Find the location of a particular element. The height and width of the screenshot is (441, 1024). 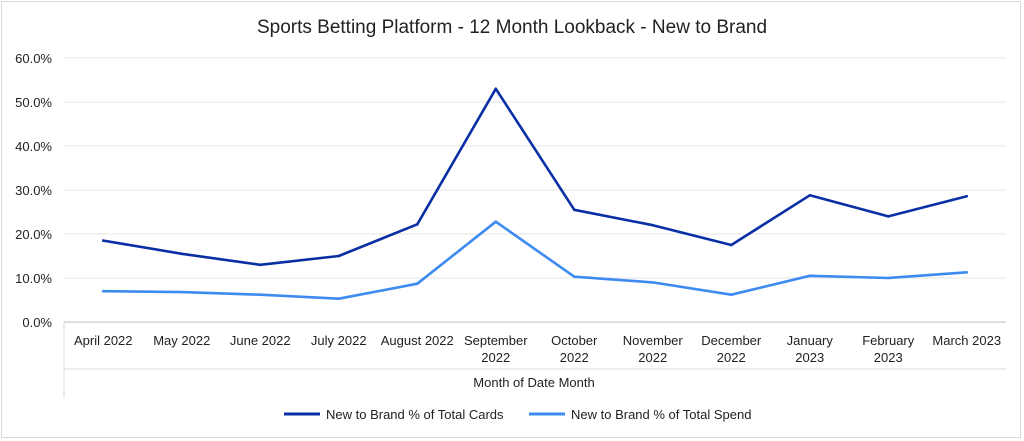

y-tick-label: 50.0% is located at coordinates (33, 102).